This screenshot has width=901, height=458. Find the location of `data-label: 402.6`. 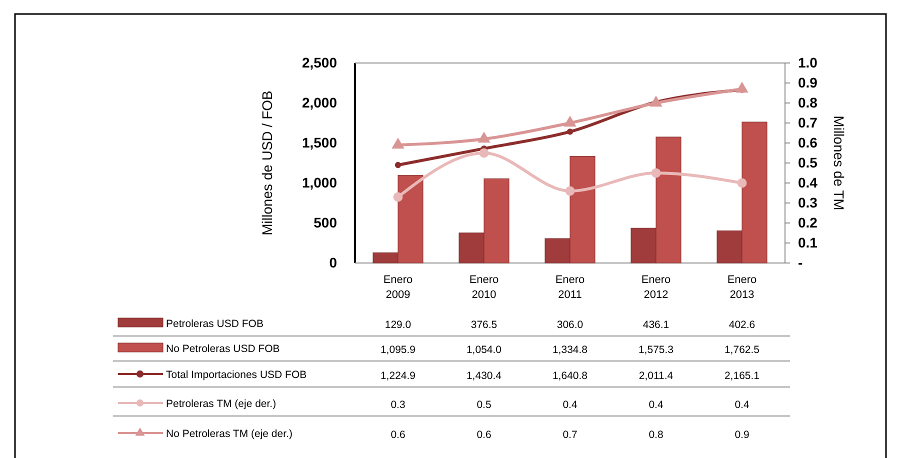

data-label: 402.6 is located at coordinates (742, 325).